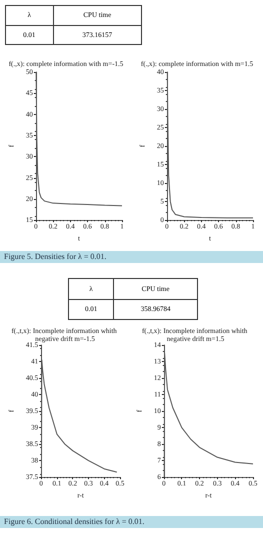 The width and height of the screenshot is (263, 535). I want to click on caption: Figure 5. Densities for λ = 0.01., so click(131, 257).